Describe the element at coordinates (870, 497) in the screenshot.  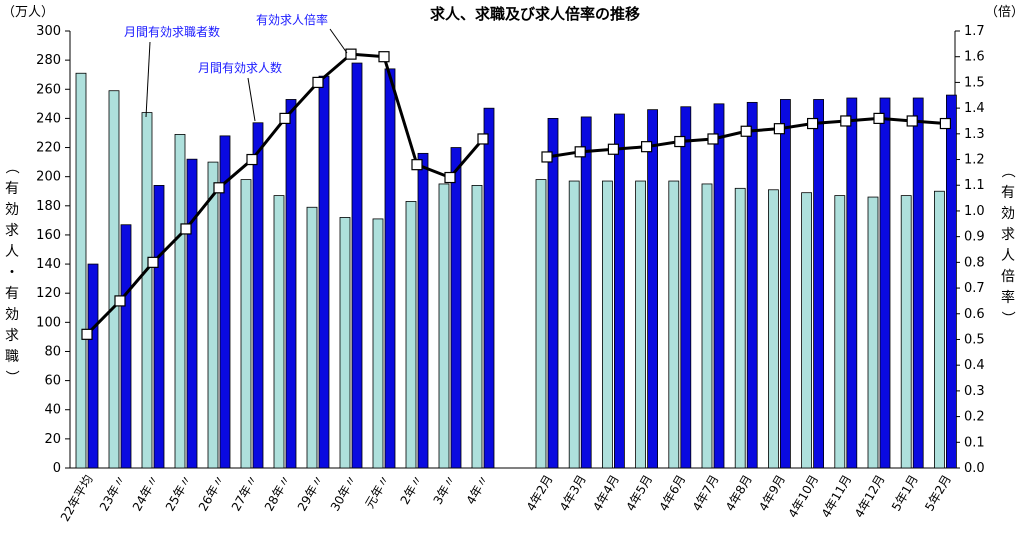
I see `x-tick-label: 4年12月` at that location.